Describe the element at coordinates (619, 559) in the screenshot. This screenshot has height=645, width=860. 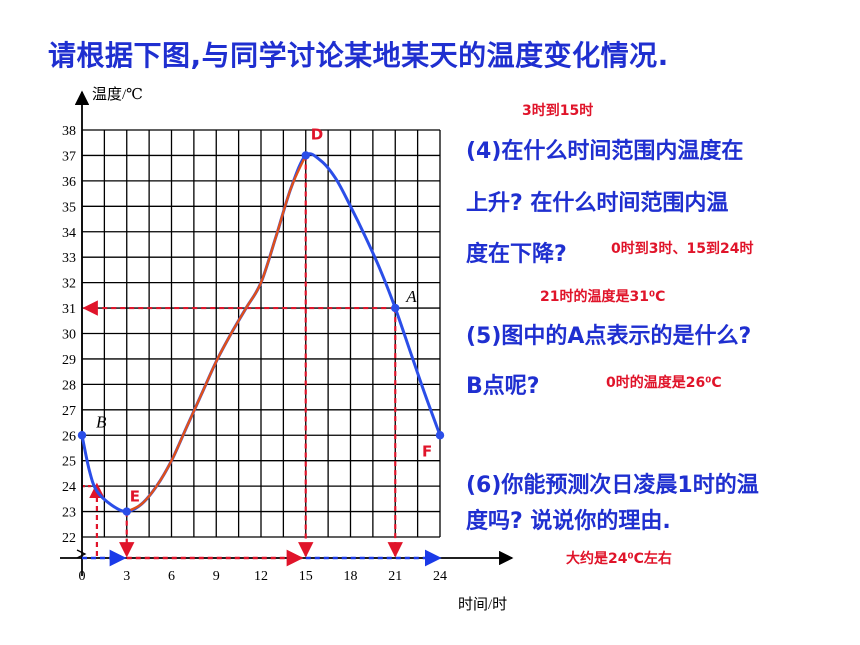
I see `answer-predict: 大约是24⁰C左右` at that location.